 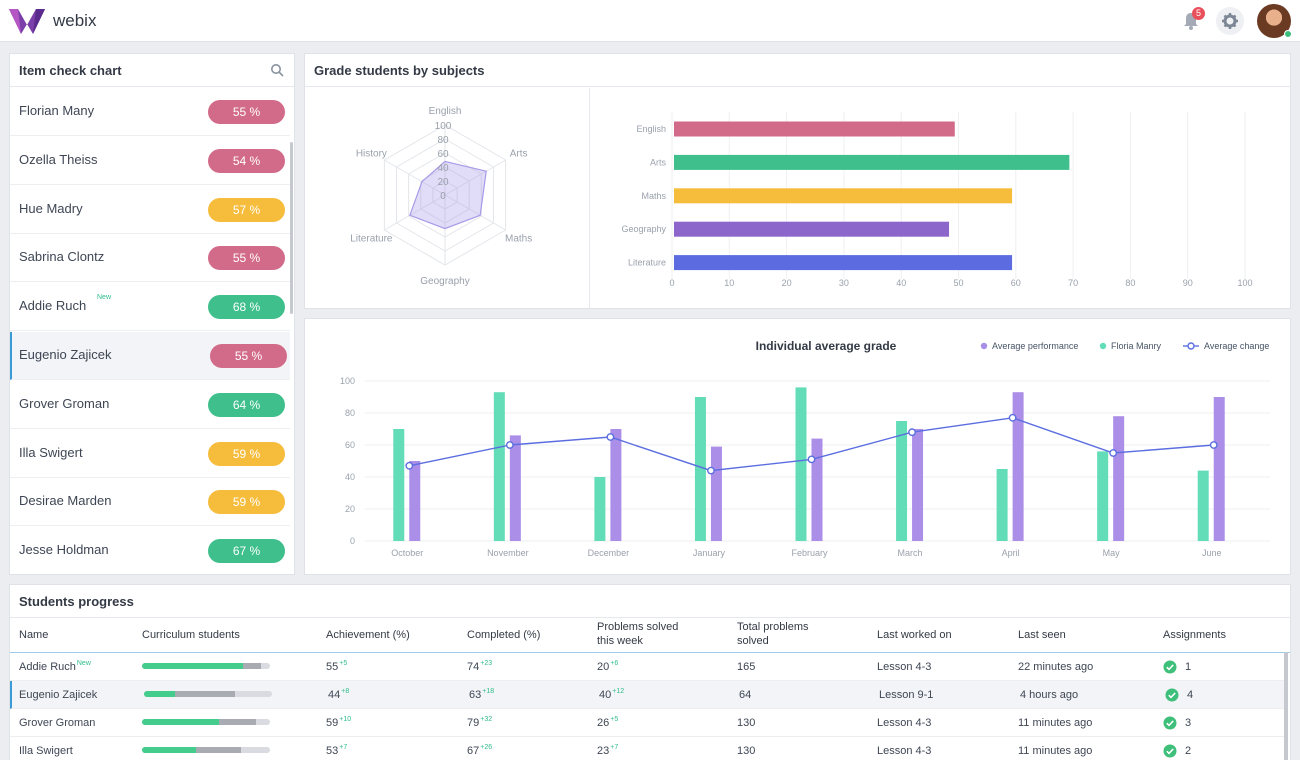 What do you see at coordinates (904, 723) in the screenshot?
I see `last-worked-cell: Lesson 4-3` at bounding box center [904, 723].